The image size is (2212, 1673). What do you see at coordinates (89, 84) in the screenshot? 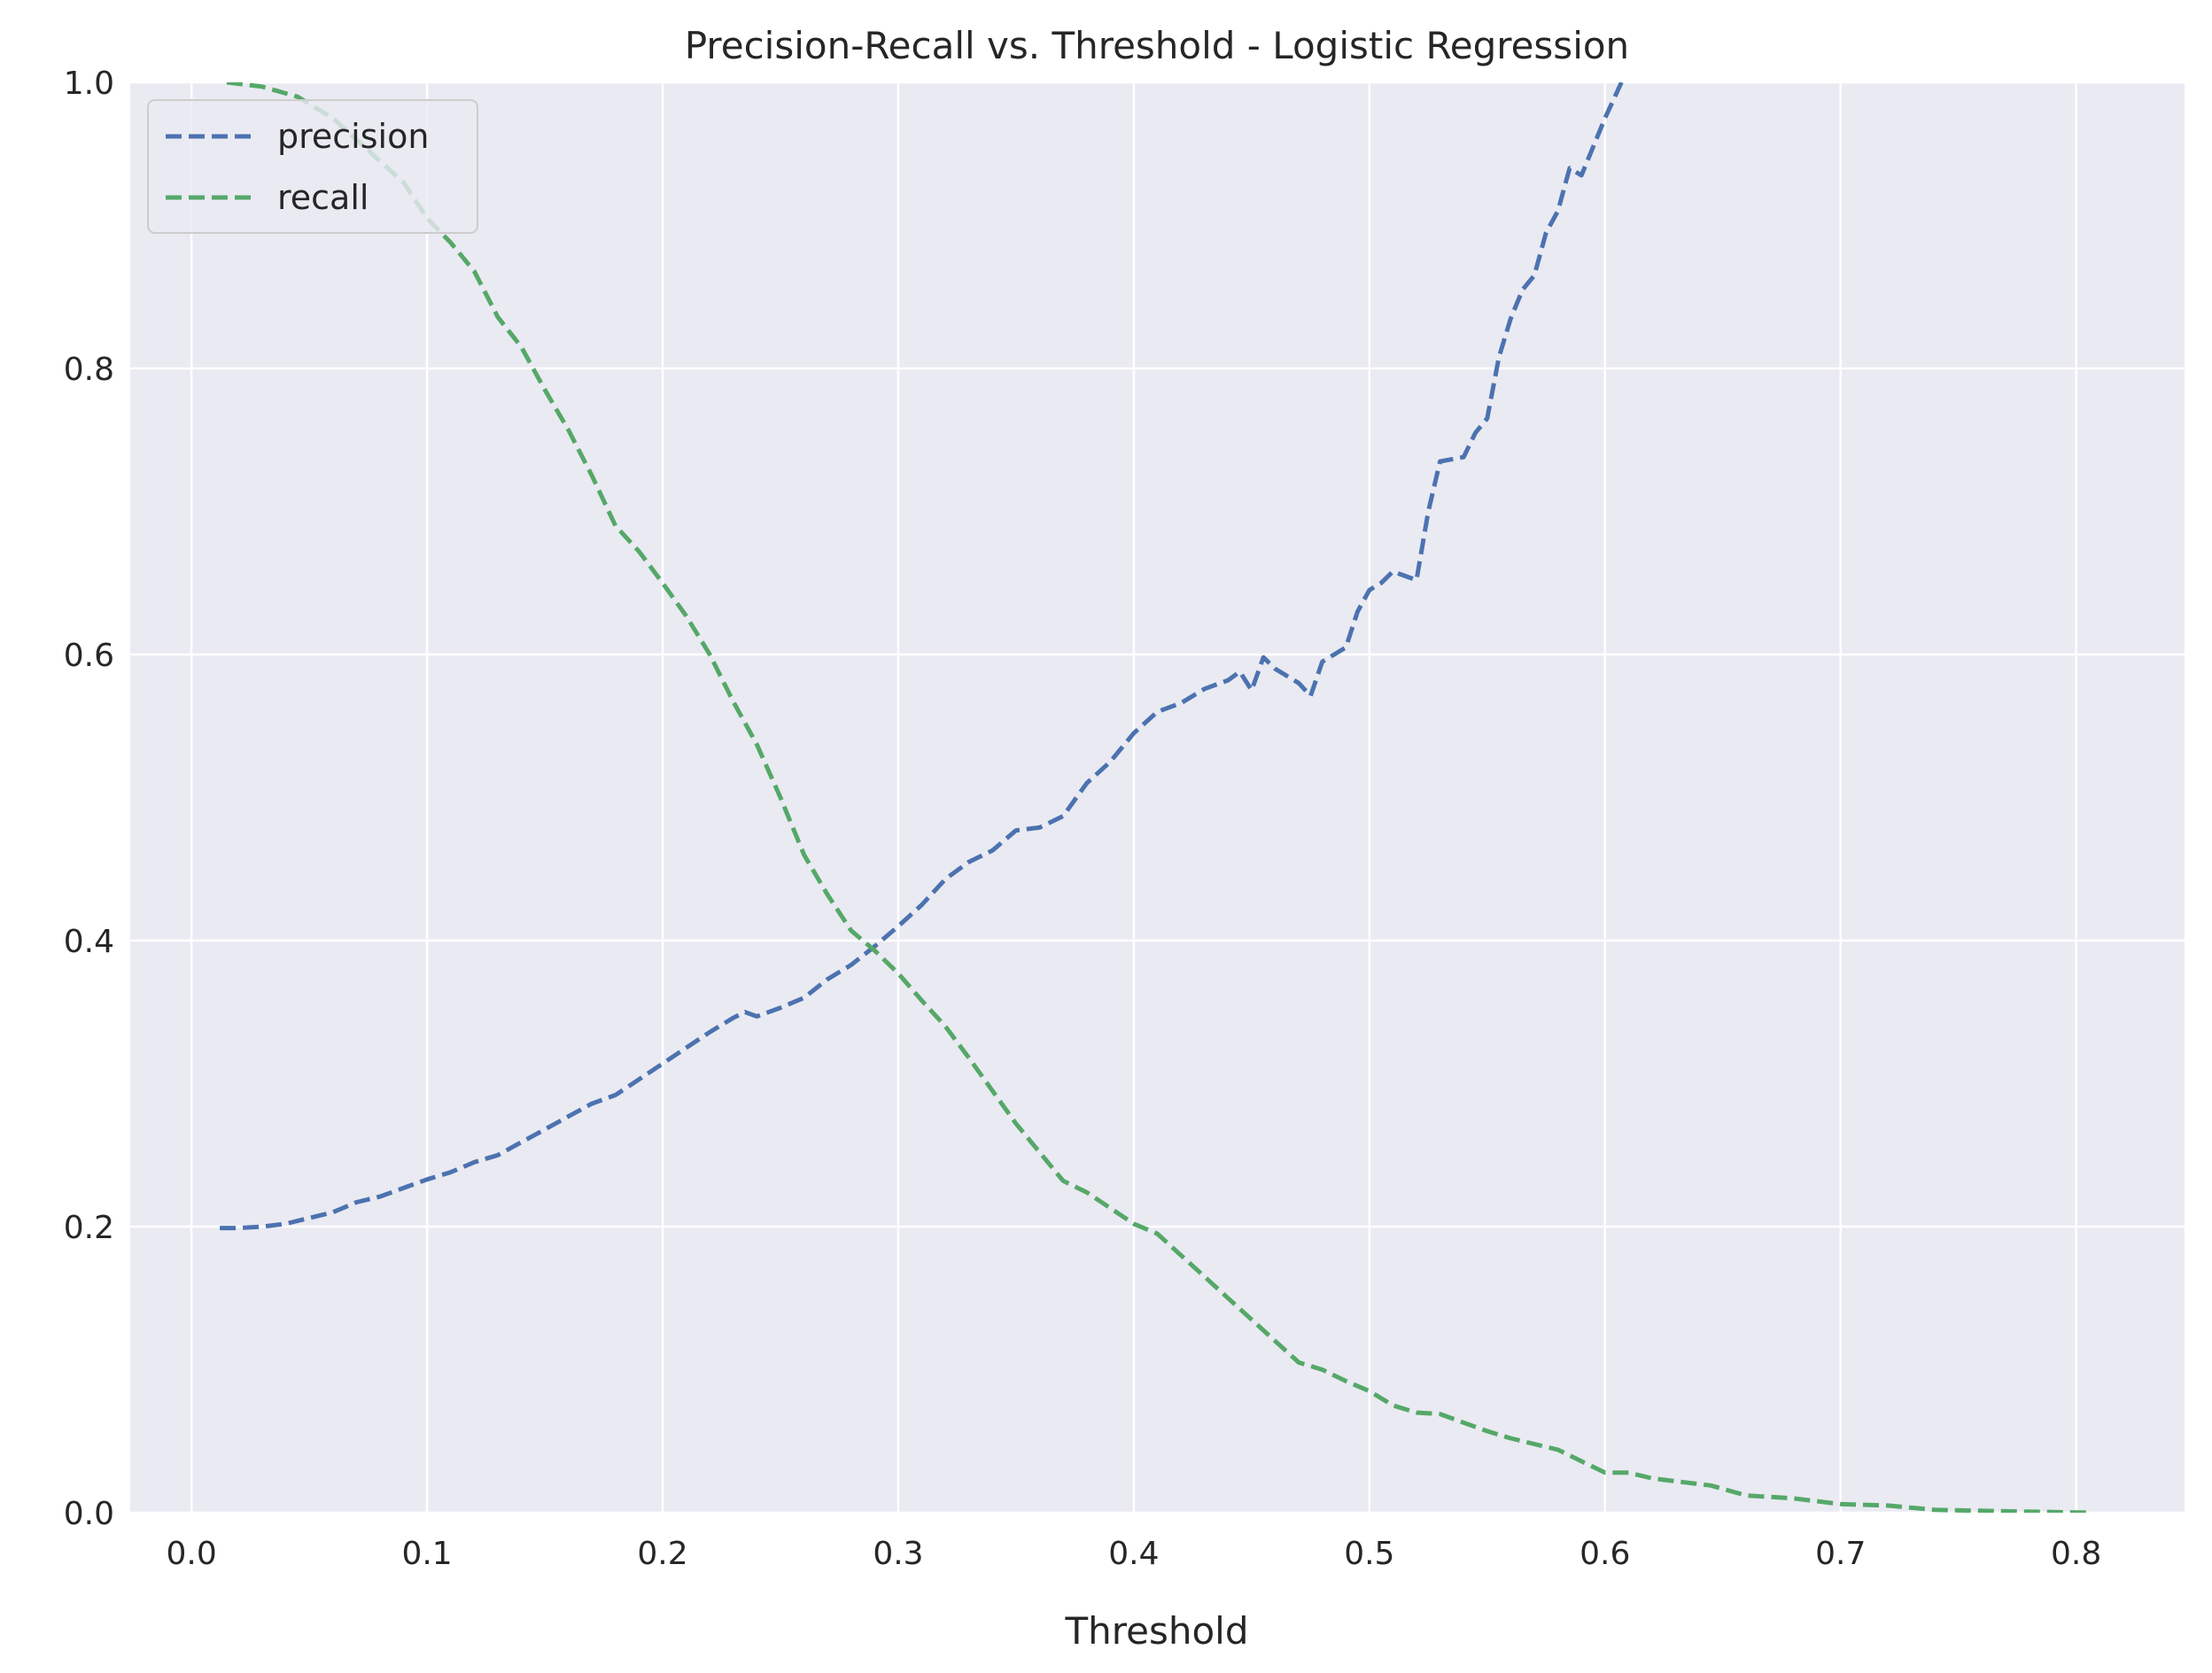
I see `y-tick-label: 1.0` at bounding box center [89, 84].